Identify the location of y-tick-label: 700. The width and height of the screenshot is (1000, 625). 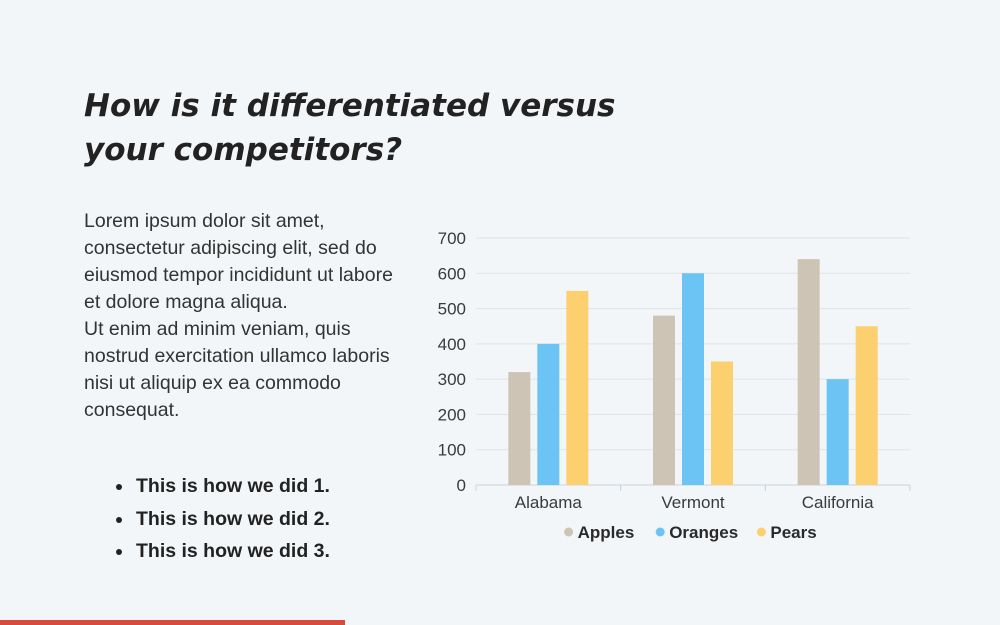
(452, 238).